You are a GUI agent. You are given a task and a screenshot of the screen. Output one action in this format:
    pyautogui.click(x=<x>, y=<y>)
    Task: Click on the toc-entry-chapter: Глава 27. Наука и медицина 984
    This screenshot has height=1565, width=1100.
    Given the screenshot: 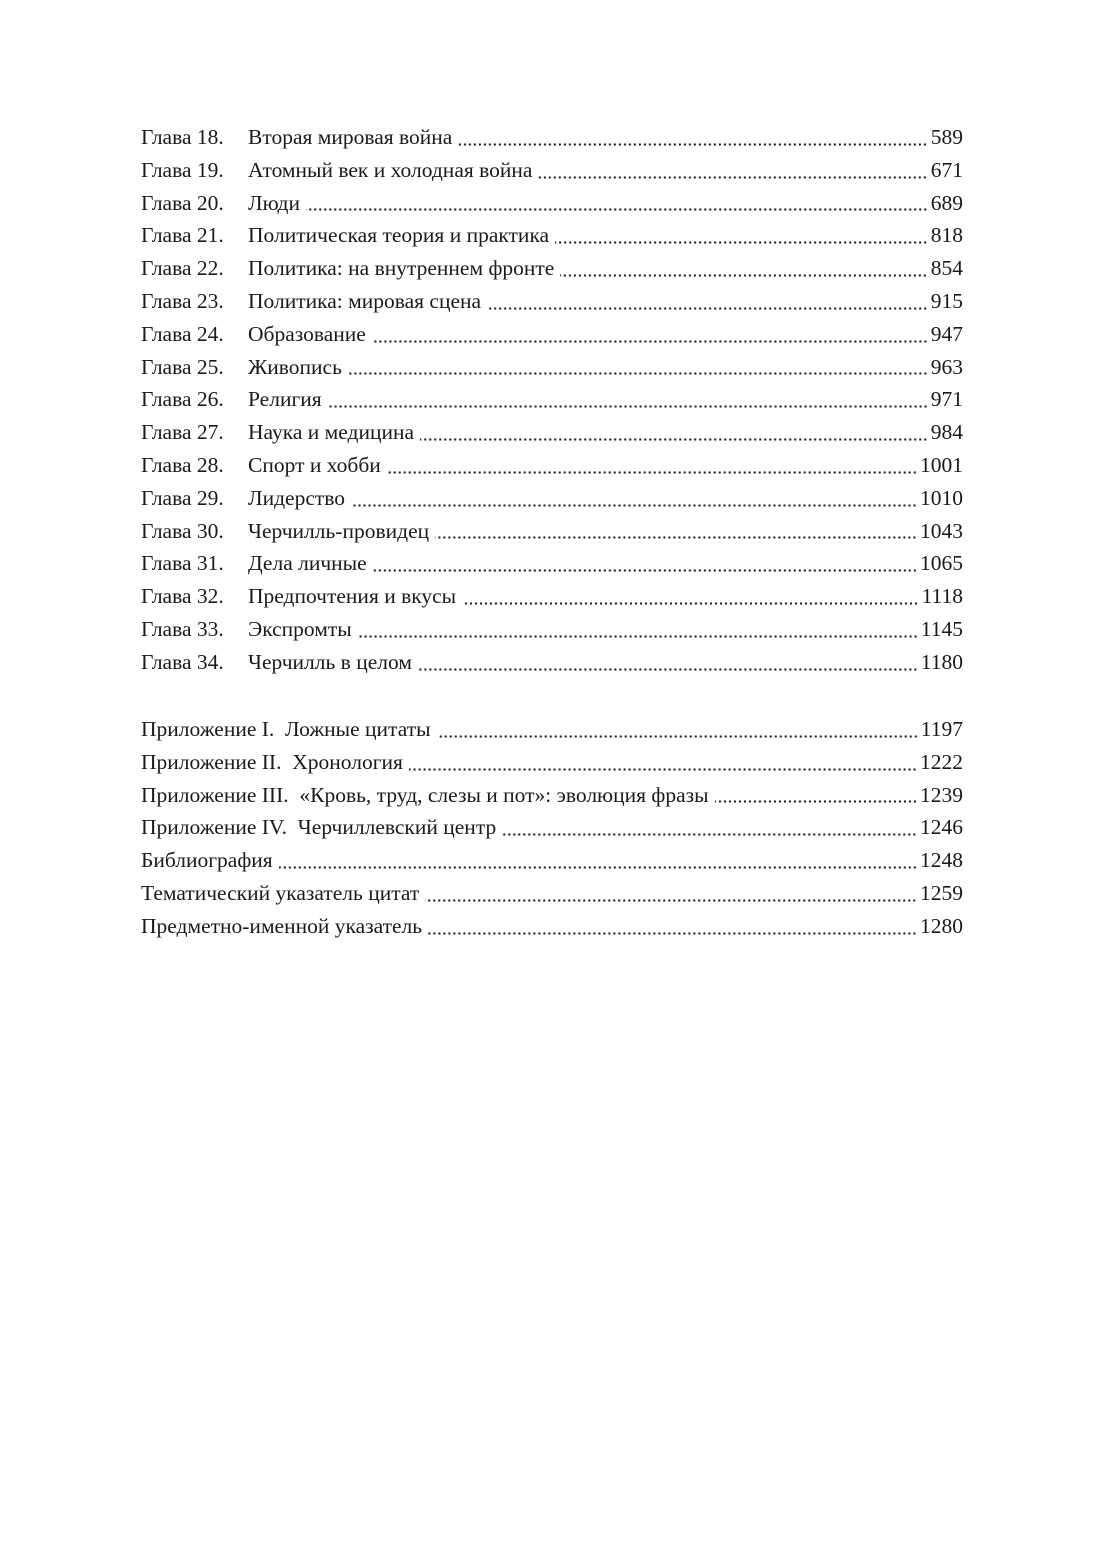 What is the action you would take?
    pyautogui.click(x=552, y=432)
    